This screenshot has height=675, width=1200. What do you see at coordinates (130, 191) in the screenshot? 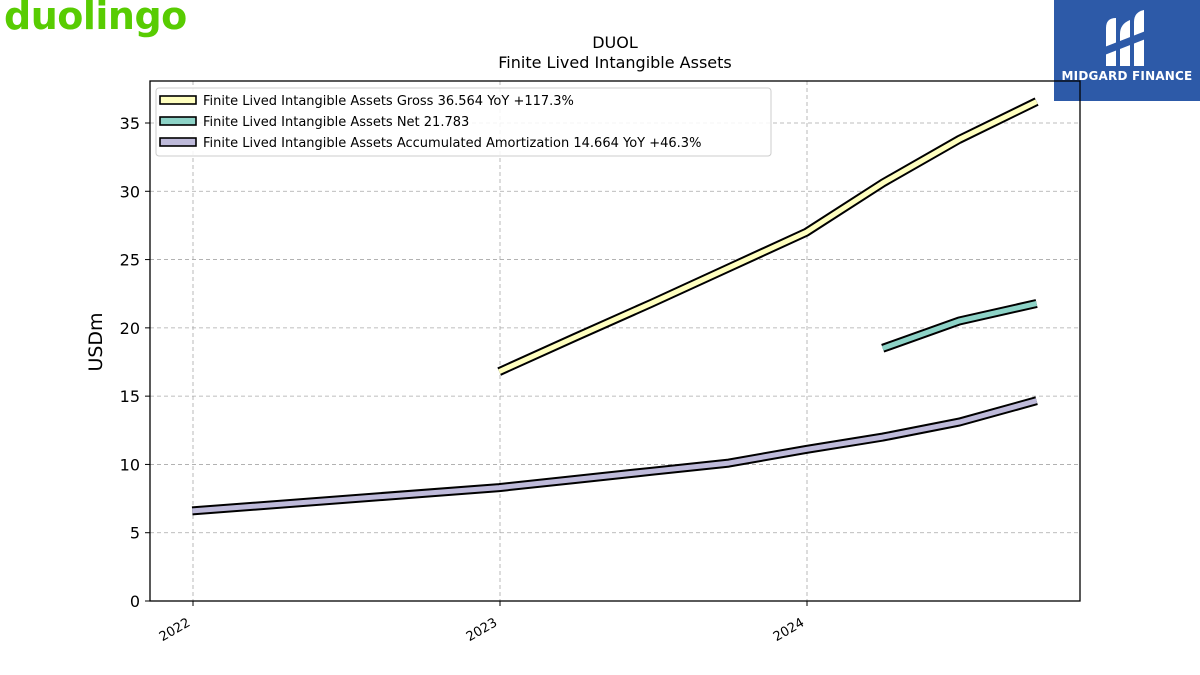
I see `y-tick-label: 30` at bounding box center [130, 191].